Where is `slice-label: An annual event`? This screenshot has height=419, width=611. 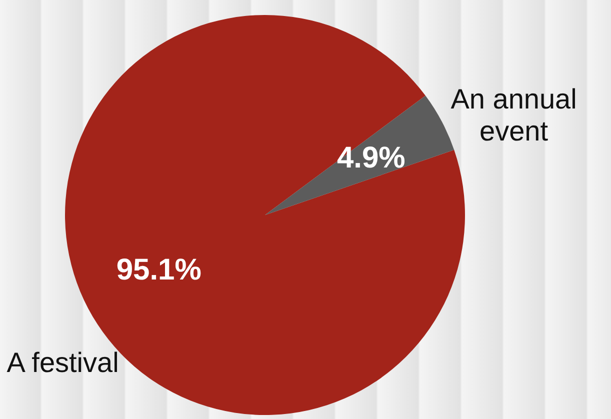
slice-label: An annual event is located at coordinates (513, 115).